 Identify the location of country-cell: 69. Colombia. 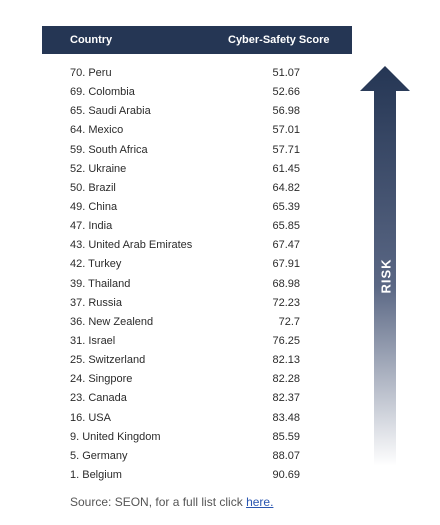
(102, 92).